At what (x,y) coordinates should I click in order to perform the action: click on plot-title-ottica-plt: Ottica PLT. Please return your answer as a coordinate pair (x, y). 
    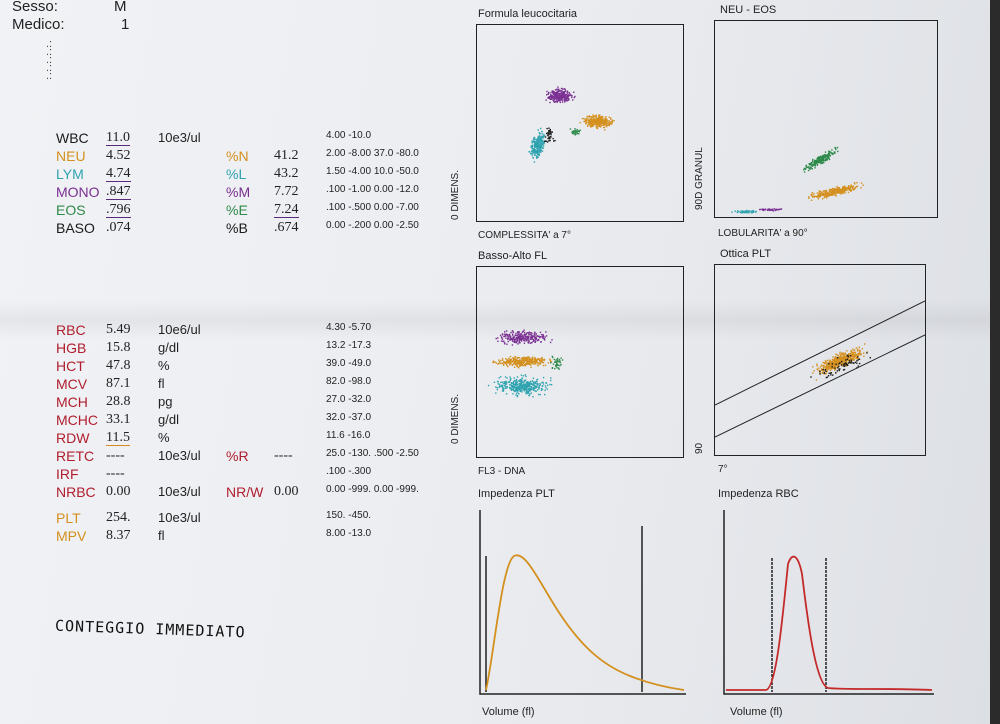
    Looking at the image, I should click on (746, 254).